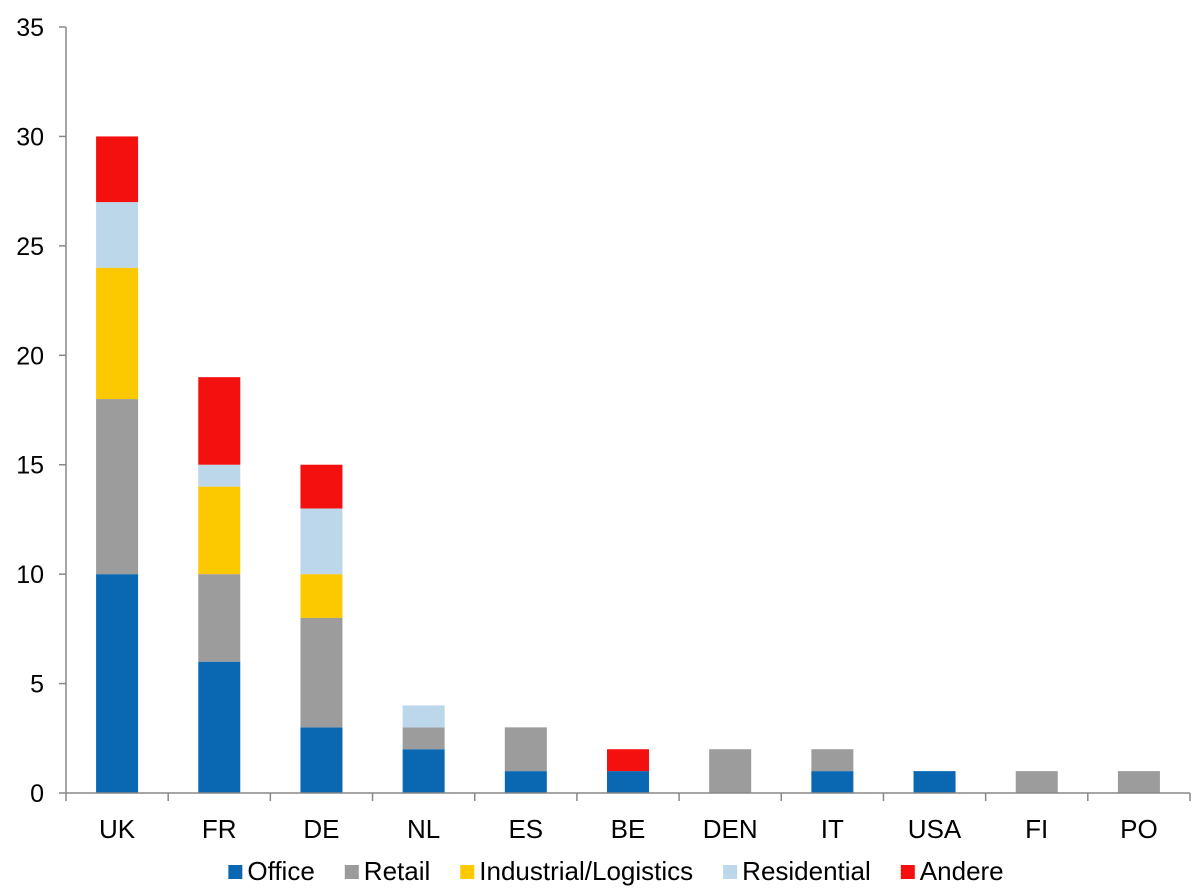 This screenshot has height=890, width=1192. What do you see at coordinates (280, 871) in the screenshot?
I see `legend-label: Office` at bounding box center [280, 871].